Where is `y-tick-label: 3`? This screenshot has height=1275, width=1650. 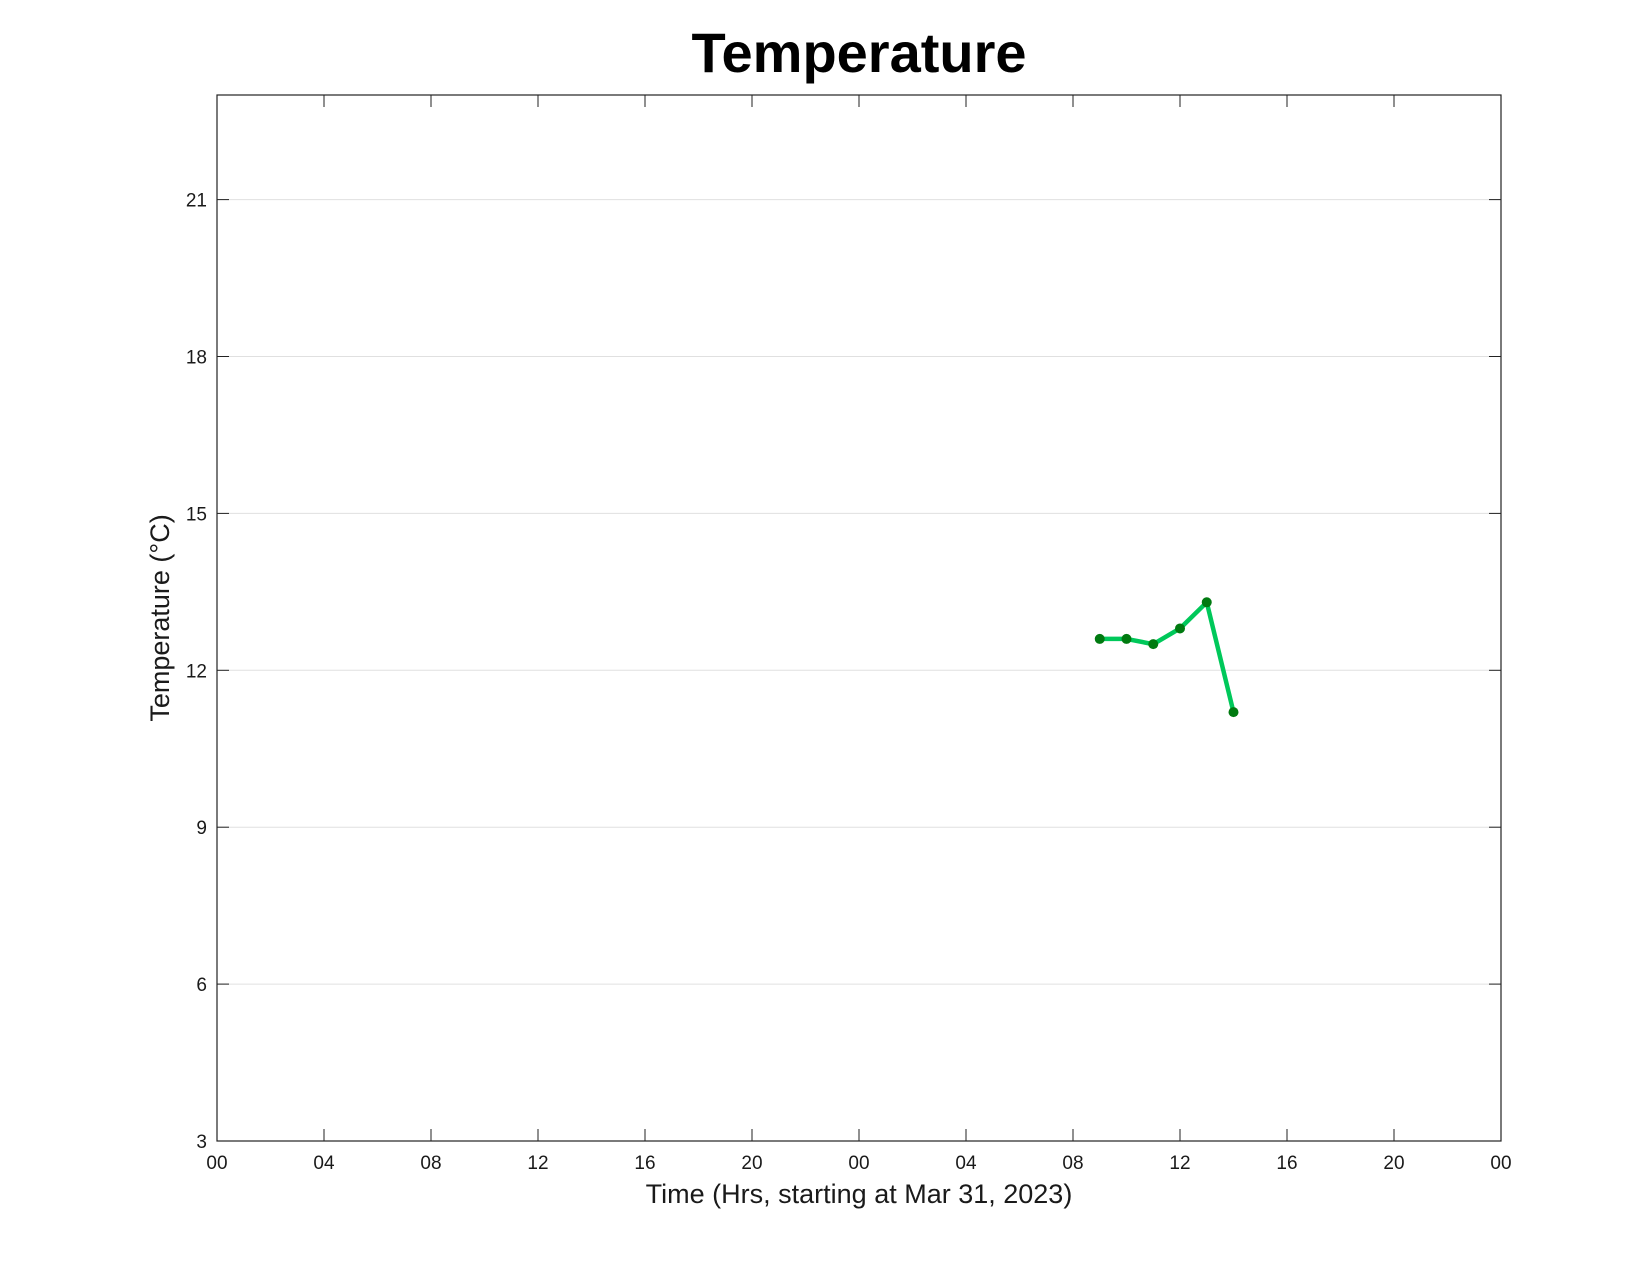 y-tick-label: 3 is located at coordinates (201, 1142).